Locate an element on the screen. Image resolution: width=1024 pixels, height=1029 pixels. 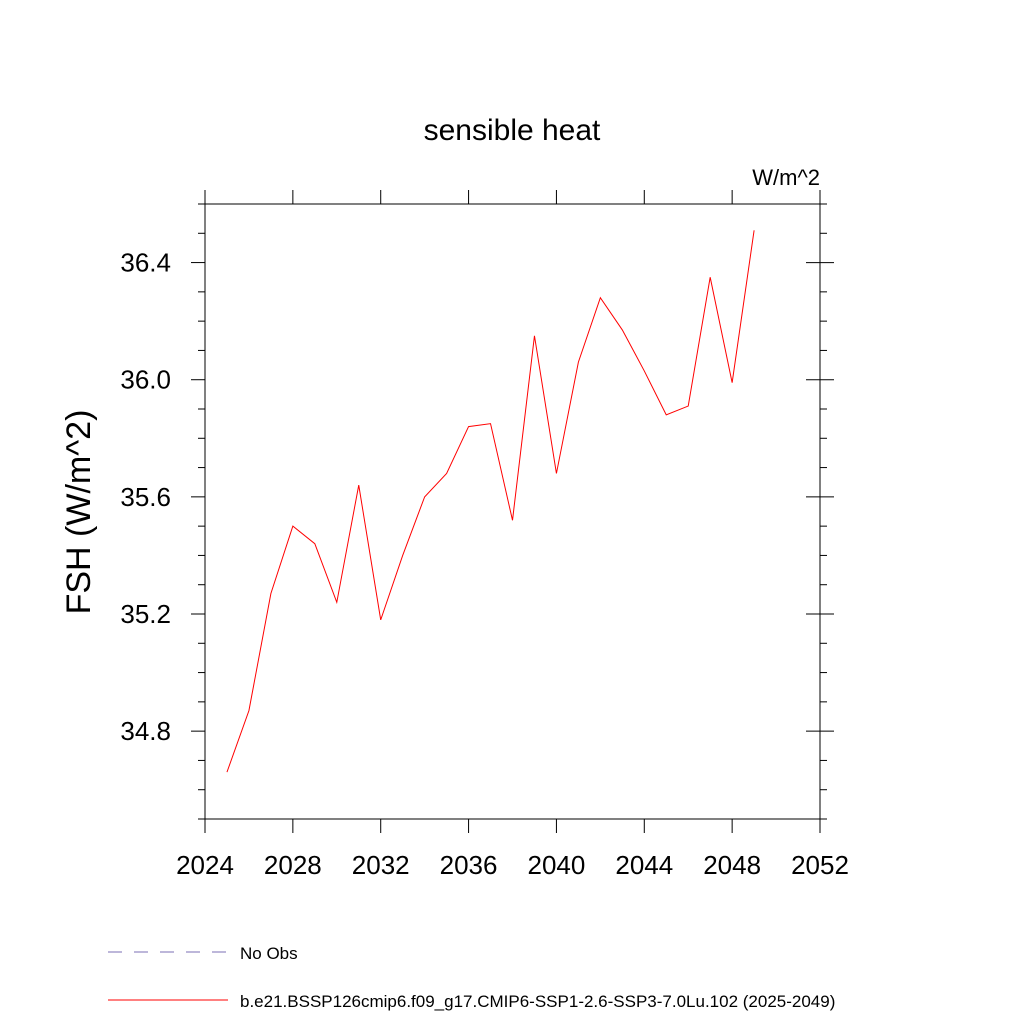
y-tick-label: 35.2 is located at coordinates (145, 614).